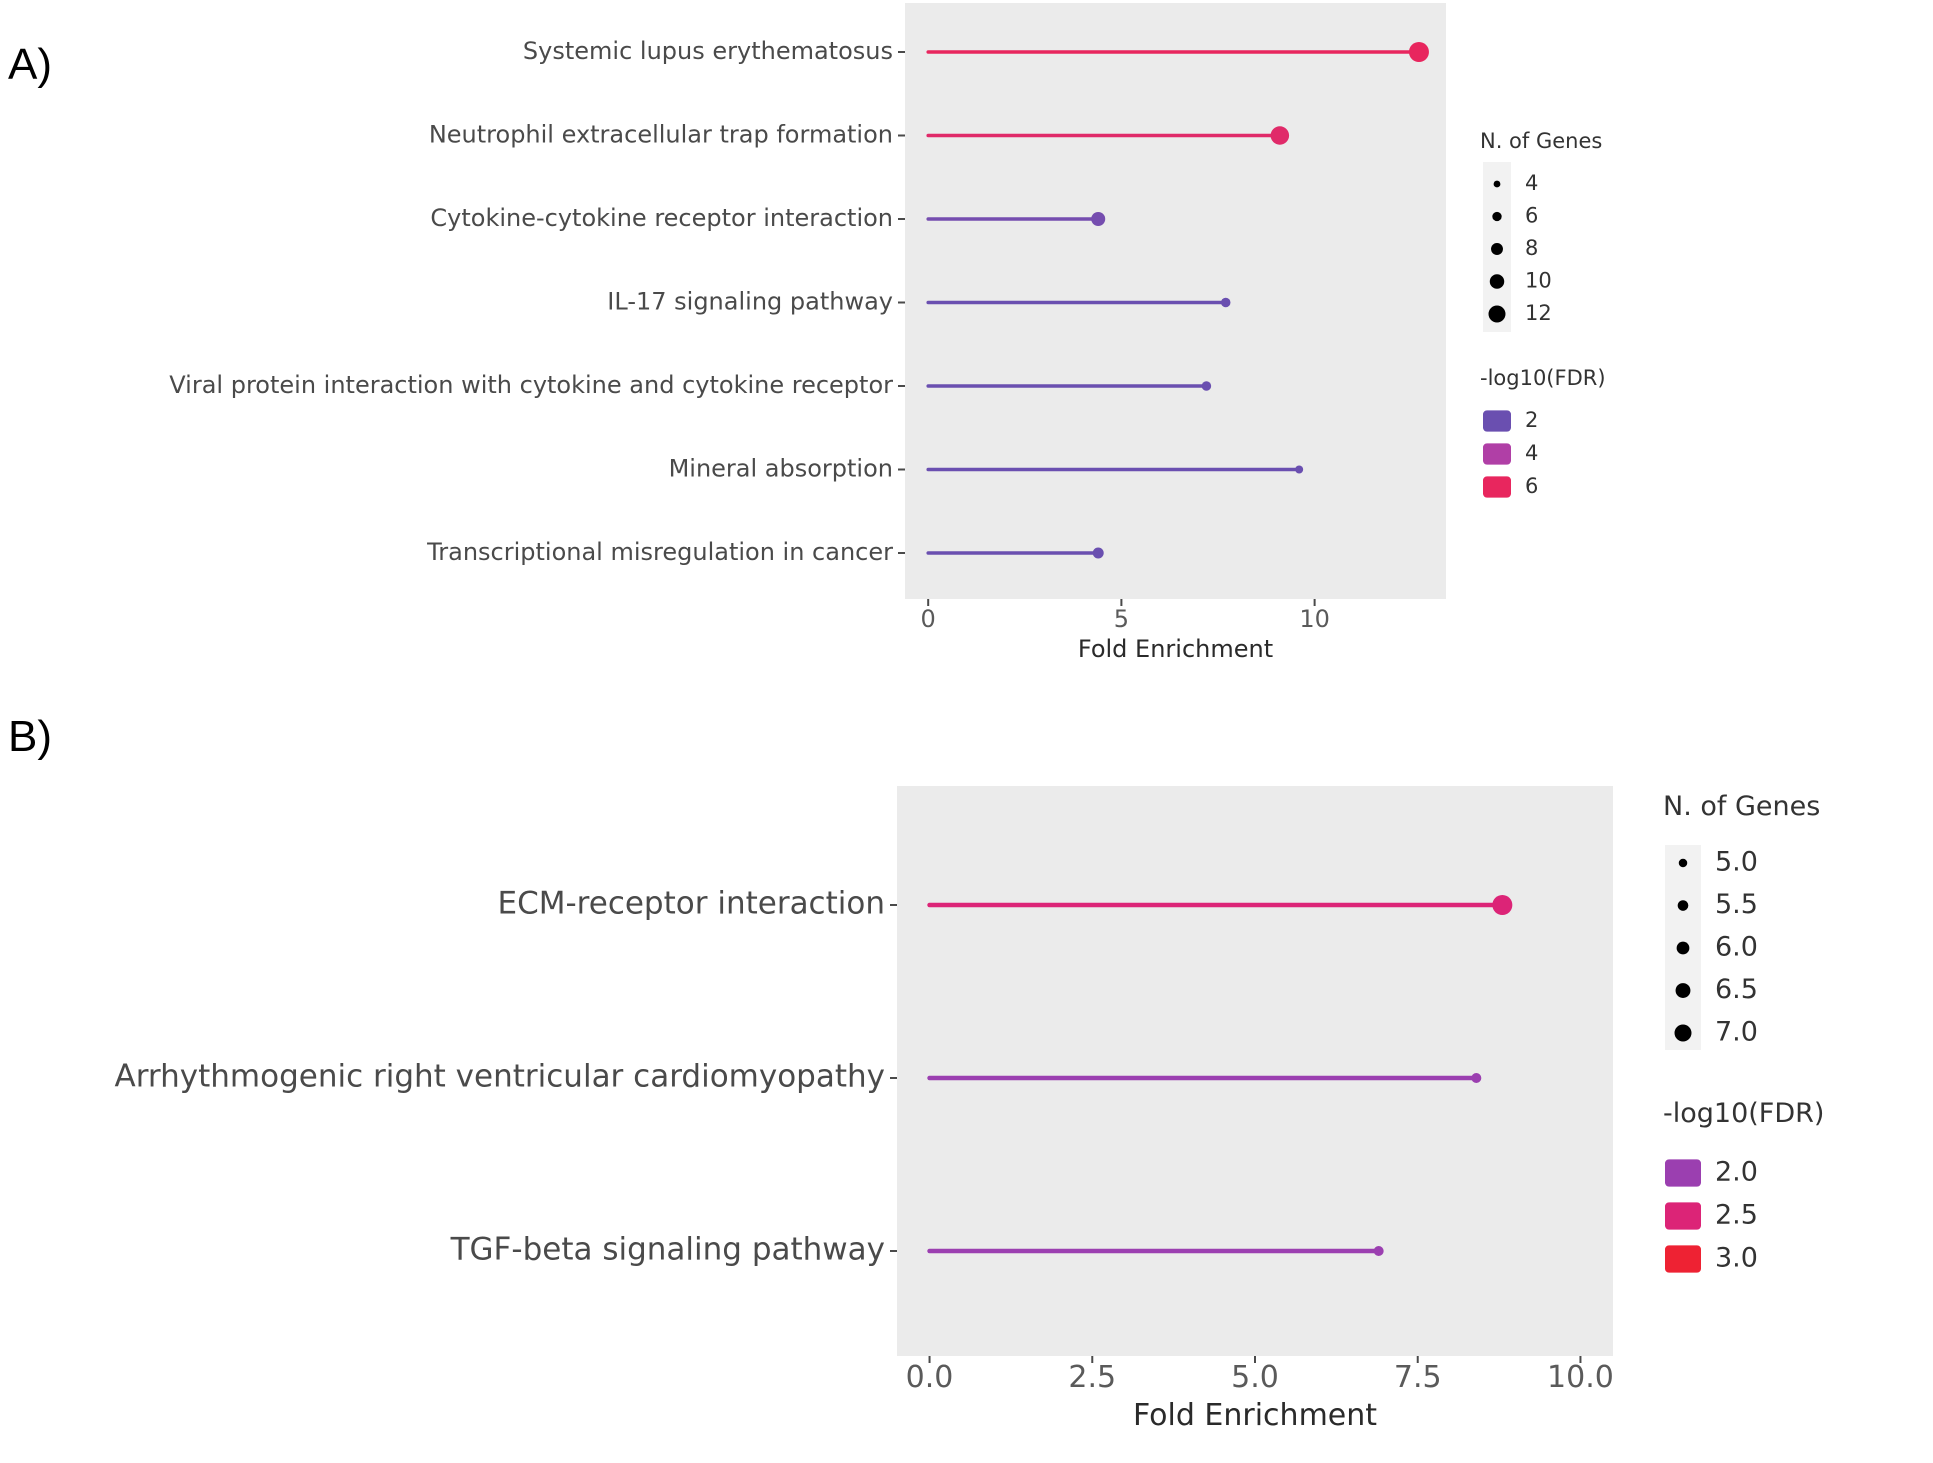  Describe the element at coordinates (1736, 1258) in the screenshot. I see `chartB-color-legend-label: 3.0` at that location.